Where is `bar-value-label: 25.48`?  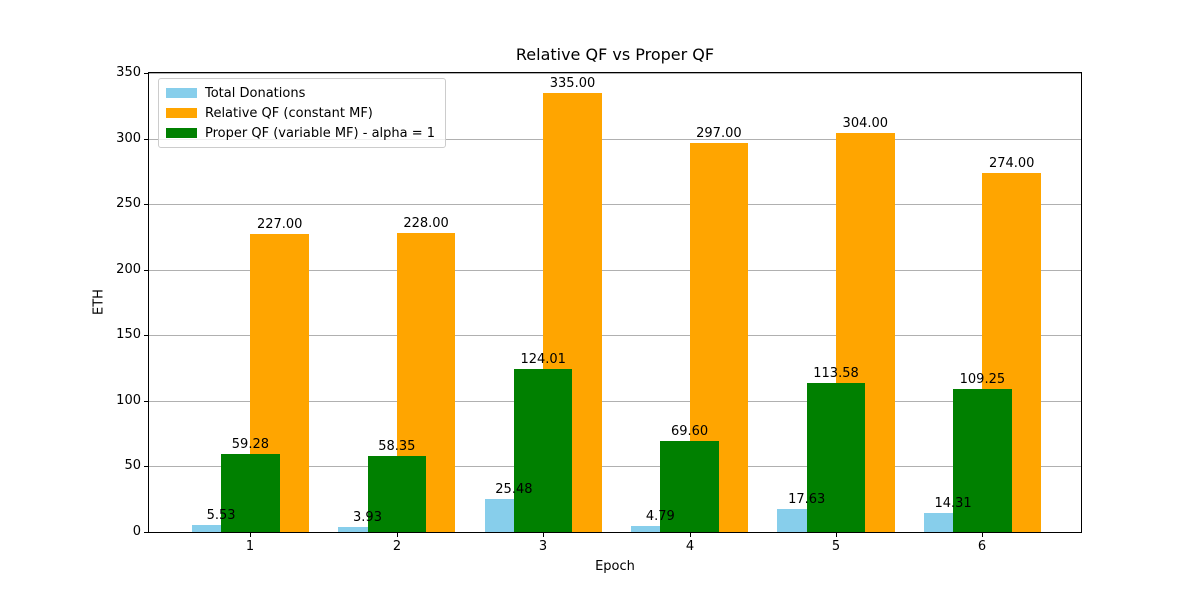 bar-value-label: 25.48 is located at coordinates (514, 489).